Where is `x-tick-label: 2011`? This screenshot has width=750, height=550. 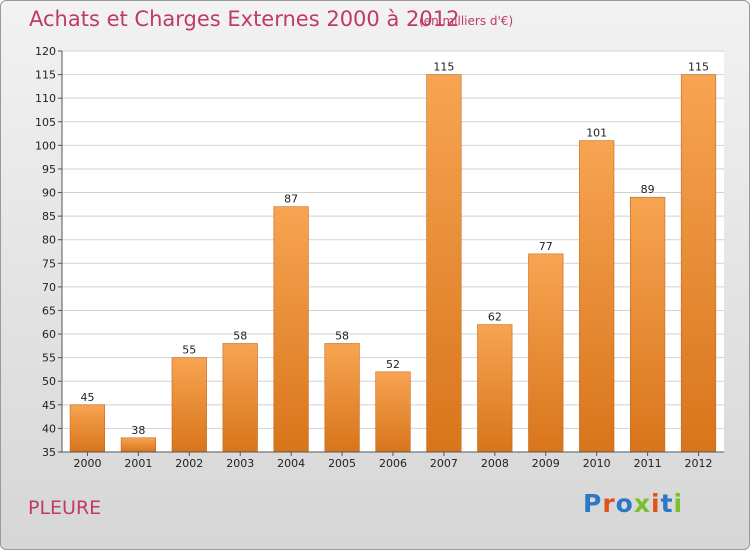
x-tick-label: 2011 is located at coordinates (648, 463).